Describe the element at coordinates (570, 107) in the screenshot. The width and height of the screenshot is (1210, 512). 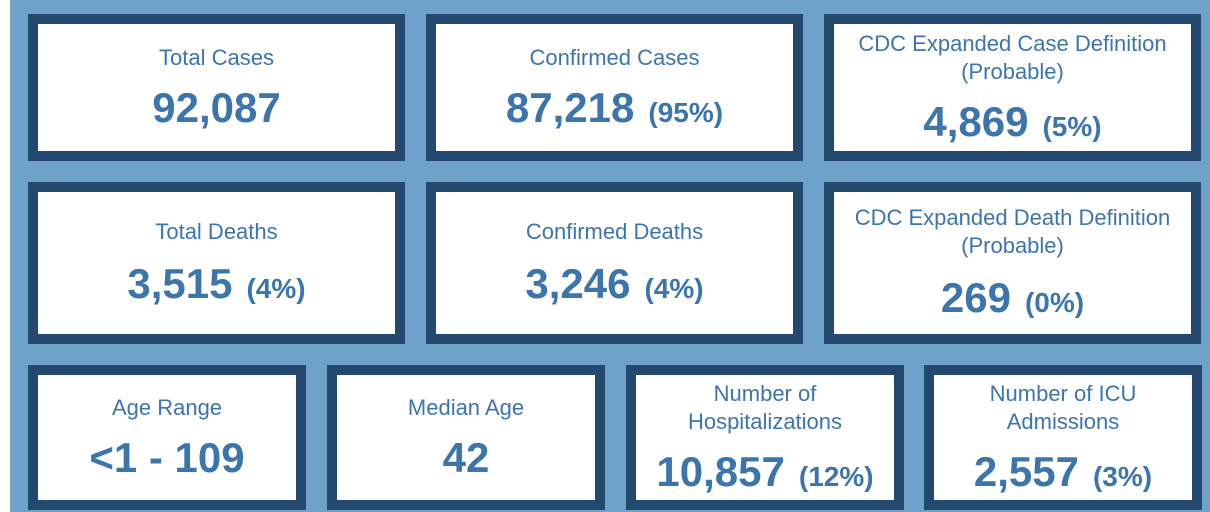
I see `confirmed-cases-value: 87,218` at that location.